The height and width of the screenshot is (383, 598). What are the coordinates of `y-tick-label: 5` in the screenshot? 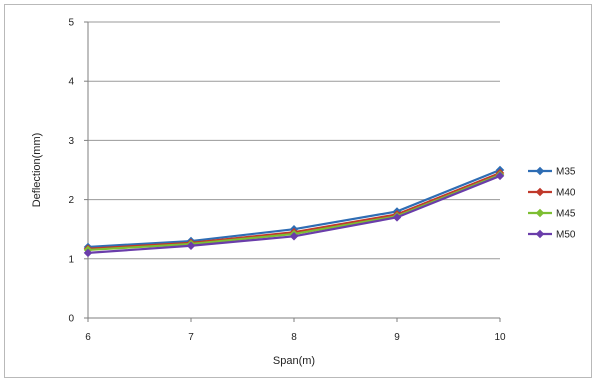 It's located at (71, 23).